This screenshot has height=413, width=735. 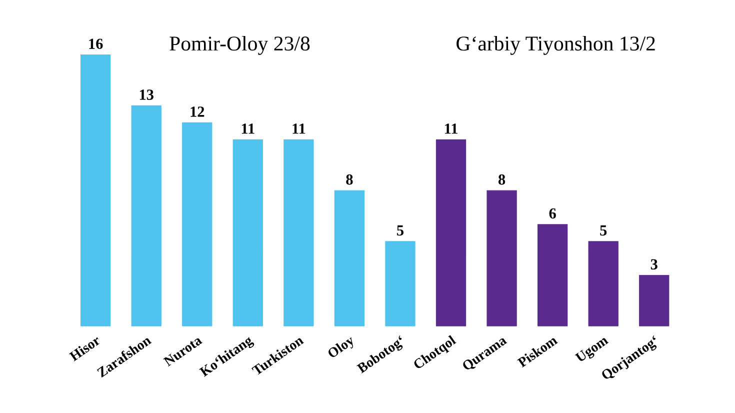 What do you see at coordinates (555, 45) in the screenshot?
I see `annotation: G‘arbiy Tiyonshon 13/2` at bounding box center [555, 45].